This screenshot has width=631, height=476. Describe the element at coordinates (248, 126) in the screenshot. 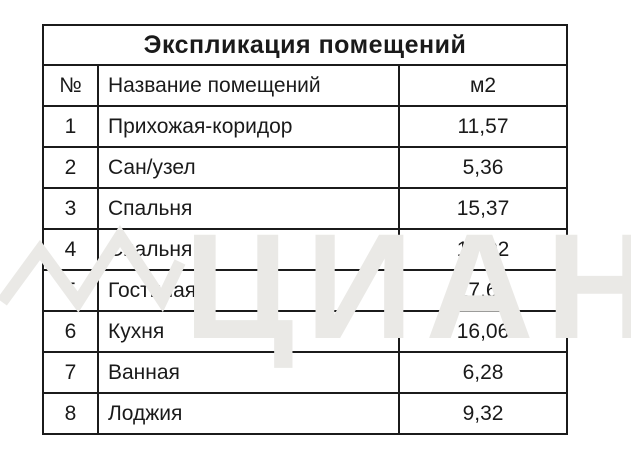

I see `room-name-cell: Прихожая-коридор` at that location.